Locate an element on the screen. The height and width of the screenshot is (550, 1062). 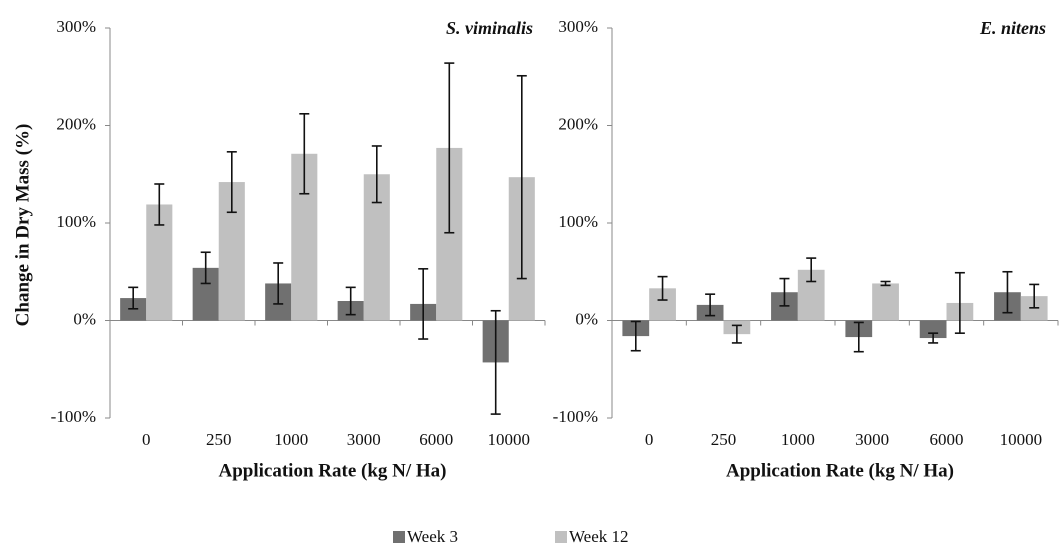
panel-title: S. viminalis is located at coordinates (489, 28).